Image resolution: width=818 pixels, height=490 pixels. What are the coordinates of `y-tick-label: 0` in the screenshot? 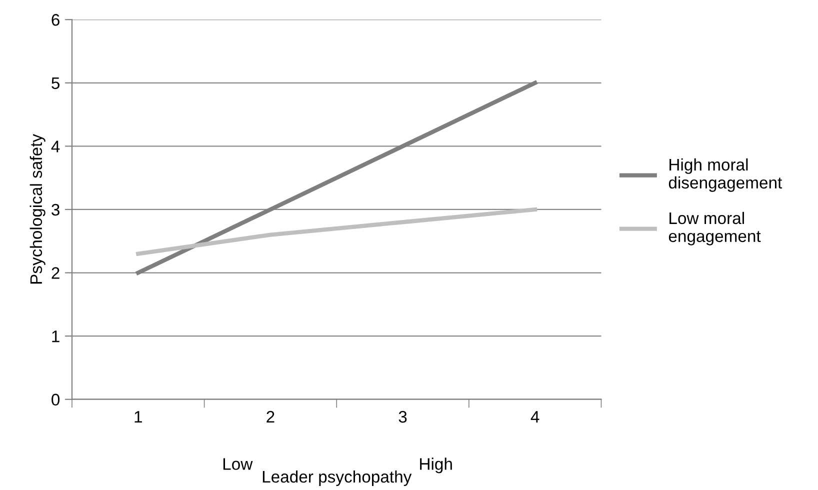 It's located at (56, 400).